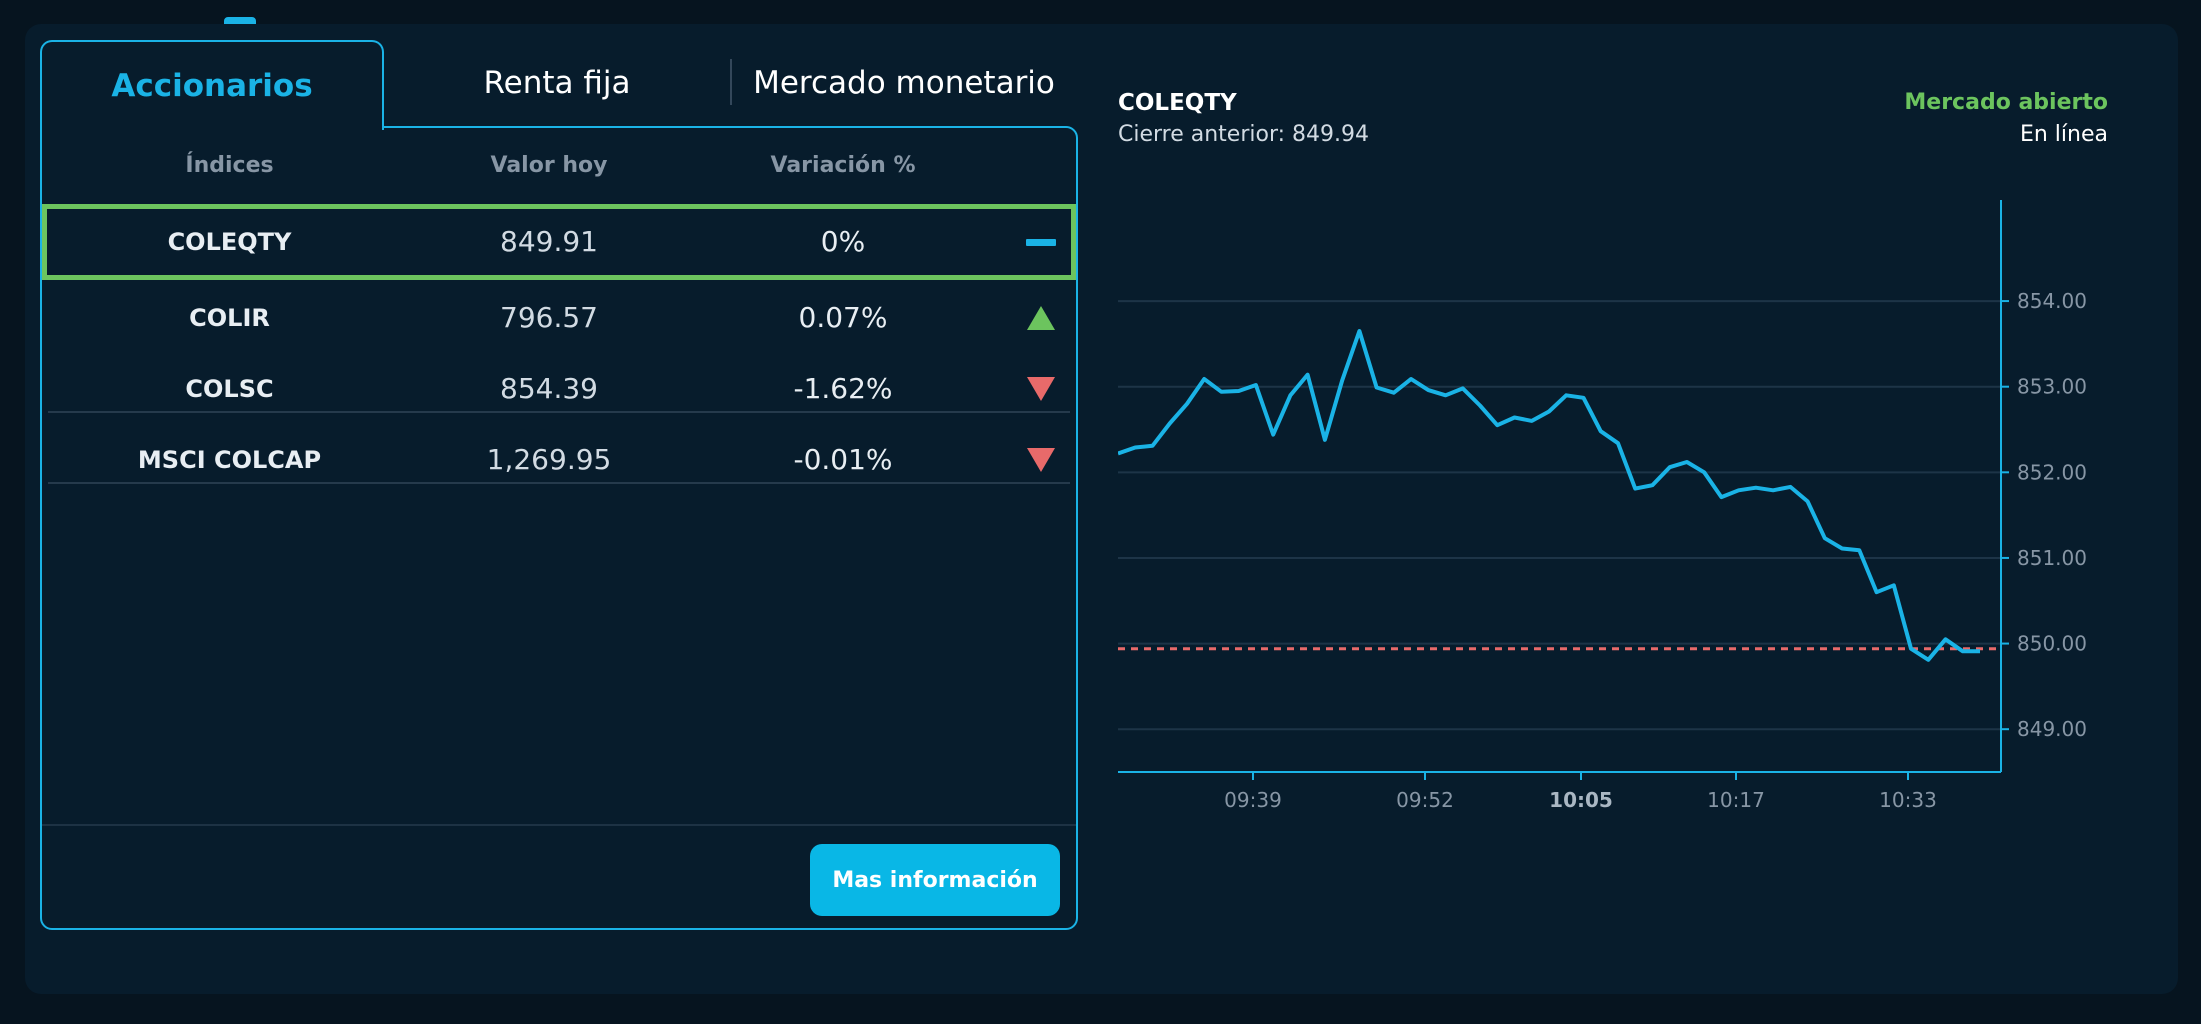 The height and width of the screenshot is (1024, 2201). I want to click on tab-accionarios: Accionarios, so click(212, 85).